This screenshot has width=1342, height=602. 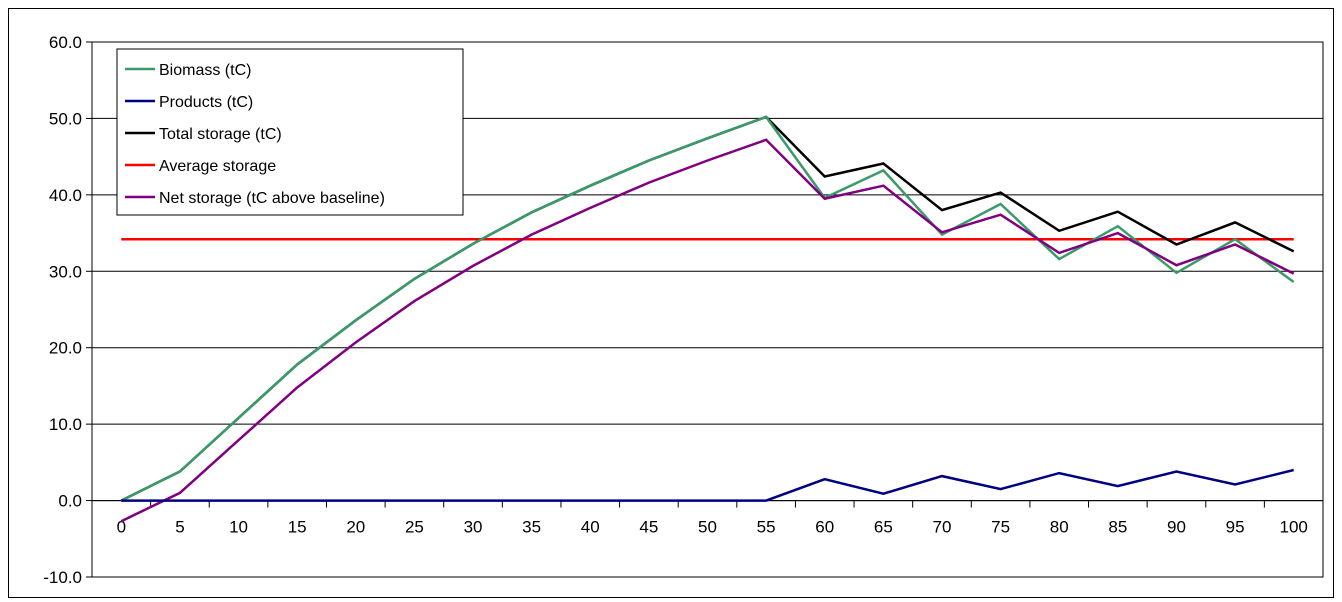 I want to click on legend-label: Total storage (tC), so click(x=220, y=134).